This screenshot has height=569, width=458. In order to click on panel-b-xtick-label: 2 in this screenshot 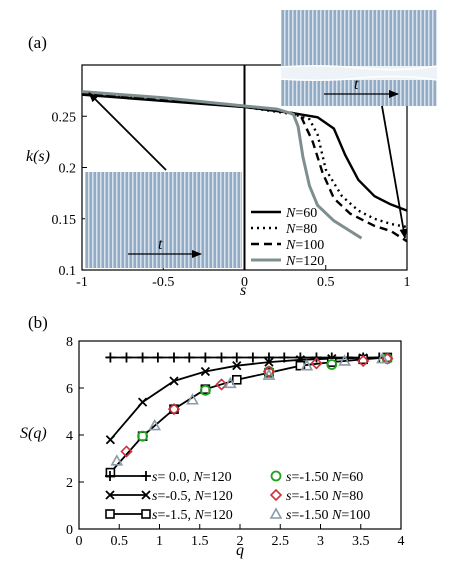, I will do `click(240, 541)`.